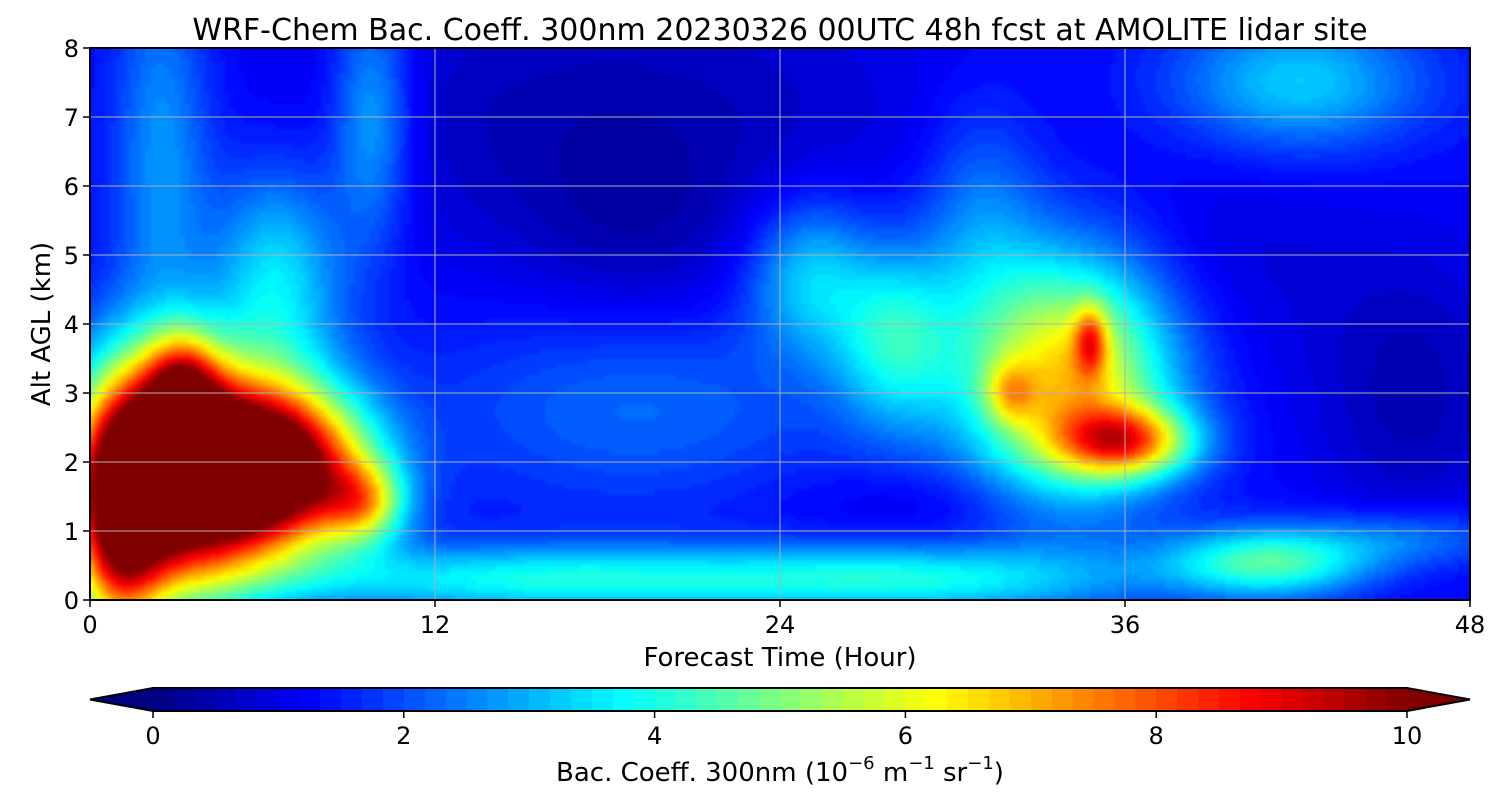  Describe the element at coordinates (71, 187) in the screenshot. I see `y-tick-label: 6` at that location.